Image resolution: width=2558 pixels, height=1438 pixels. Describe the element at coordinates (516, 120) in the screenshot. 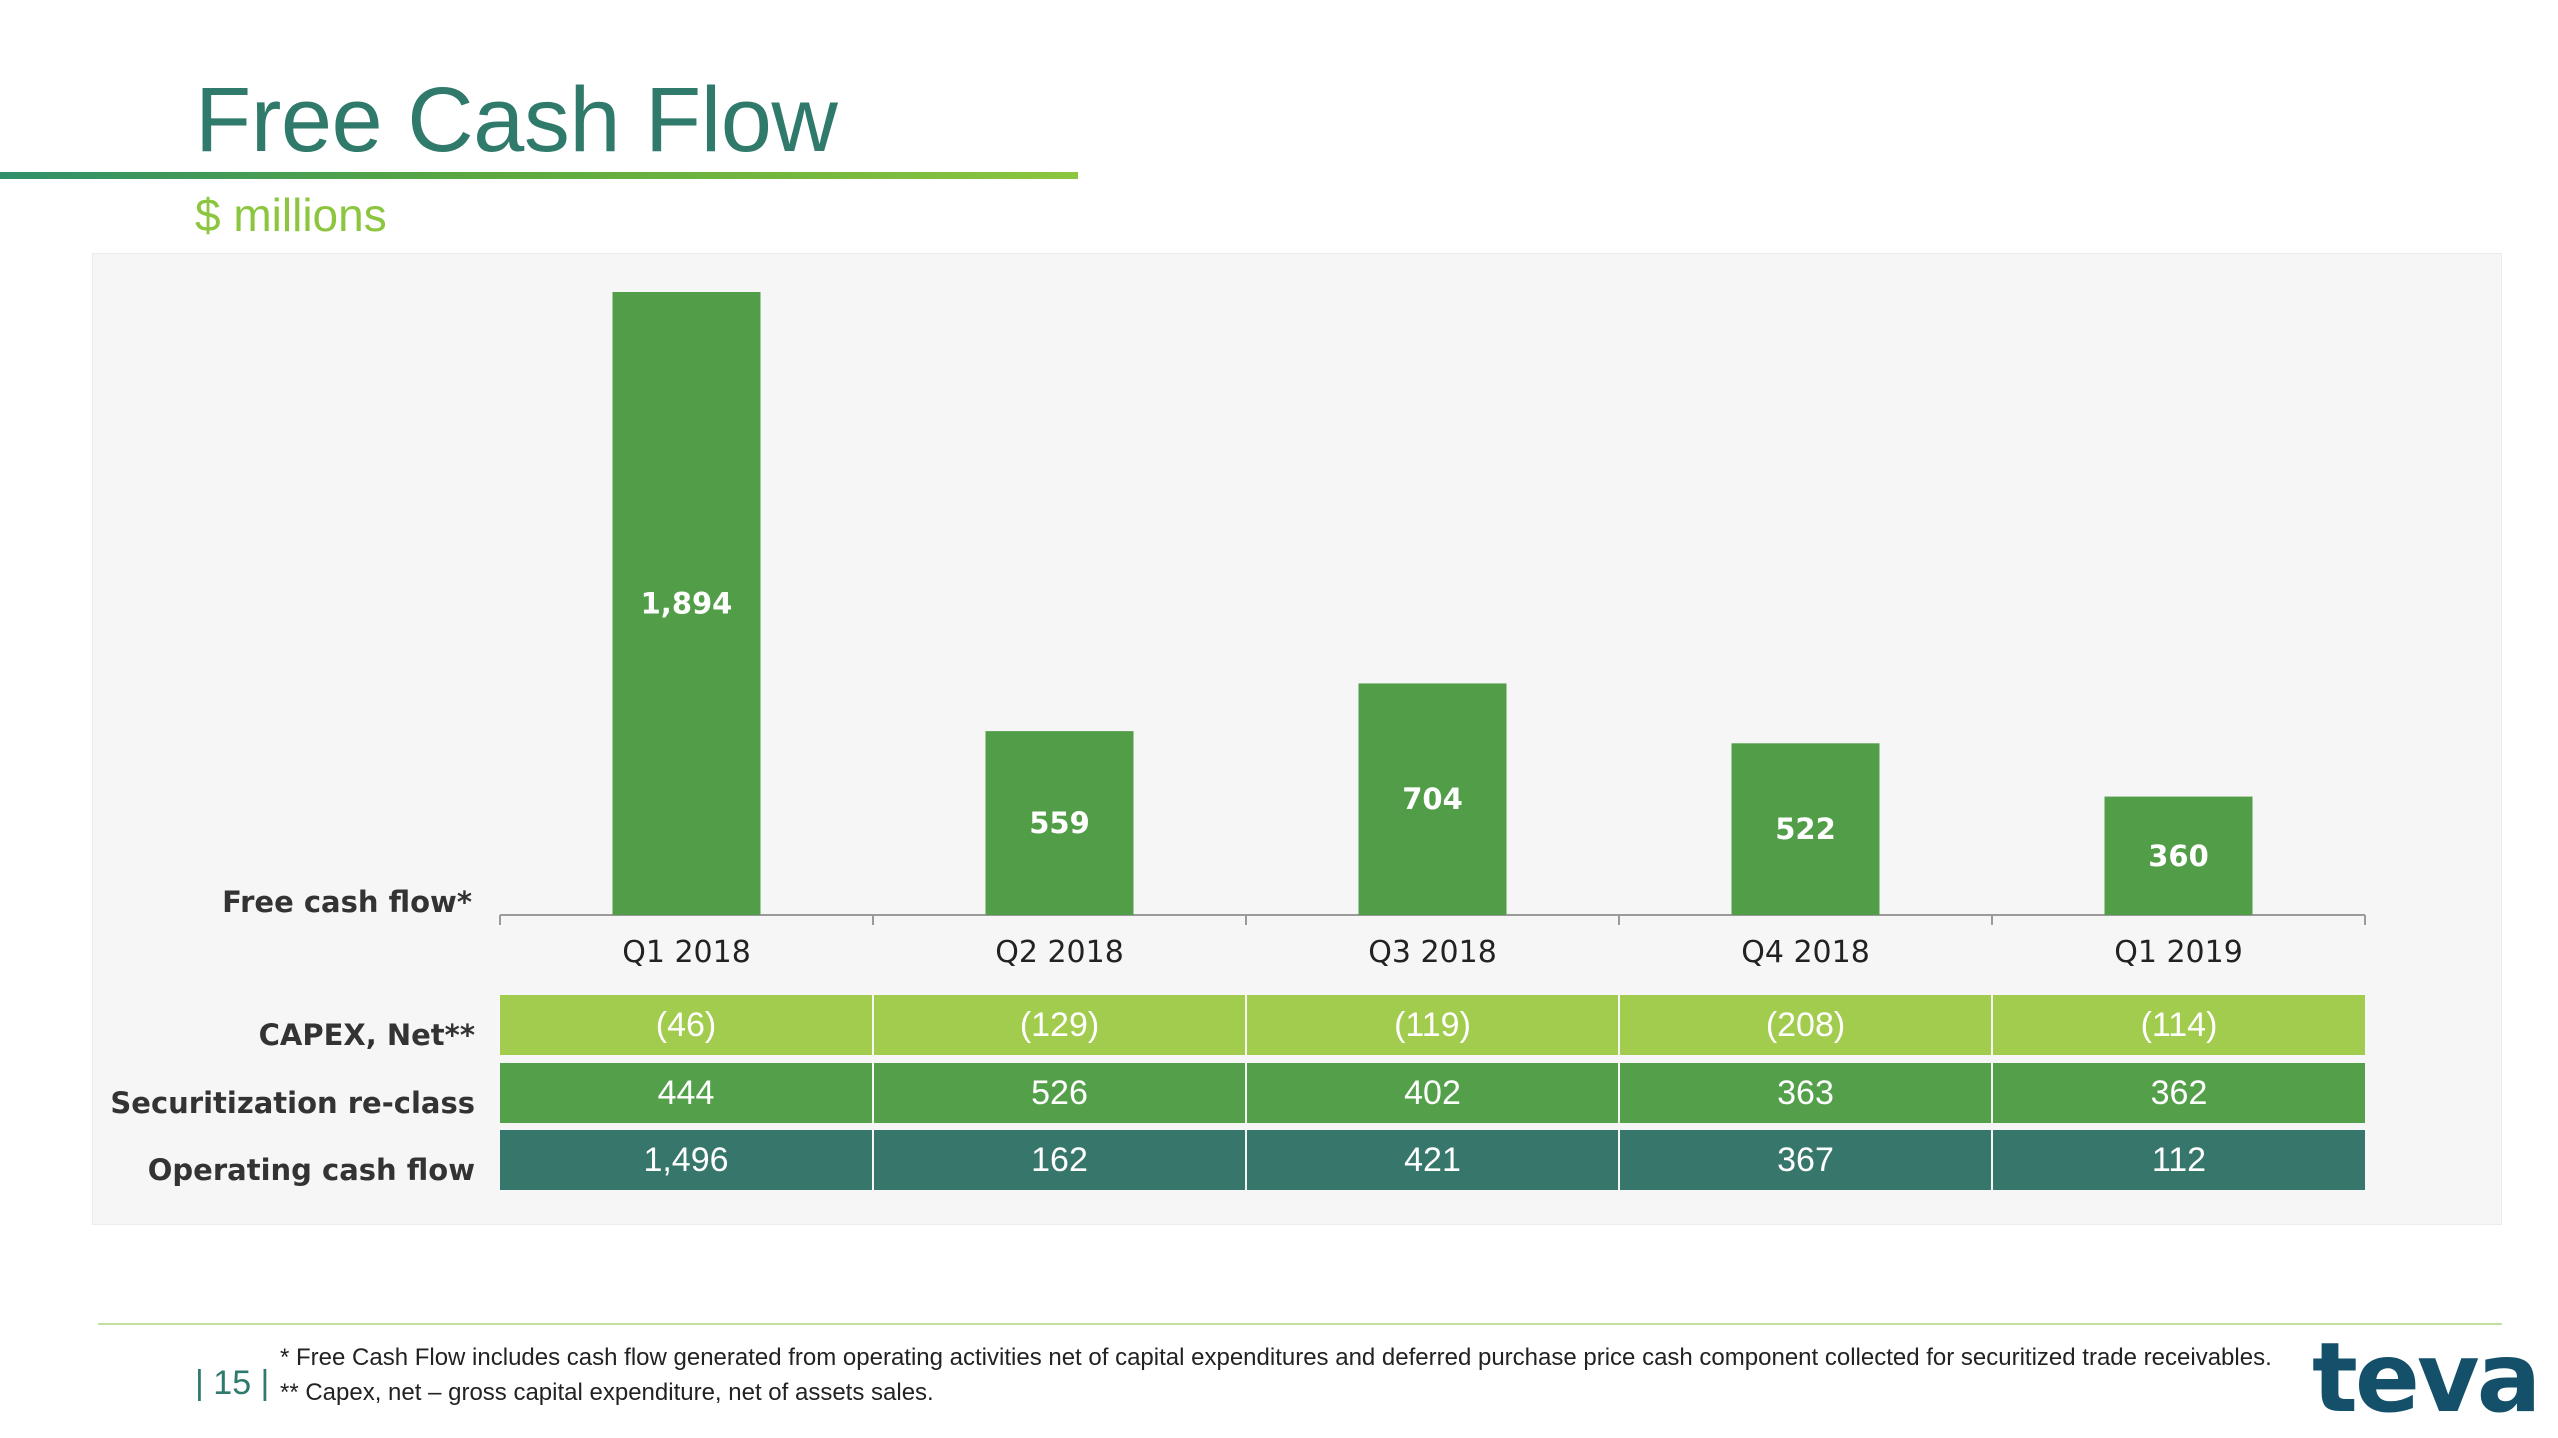

I see `slide-title: Free Cash Flow` at that location.